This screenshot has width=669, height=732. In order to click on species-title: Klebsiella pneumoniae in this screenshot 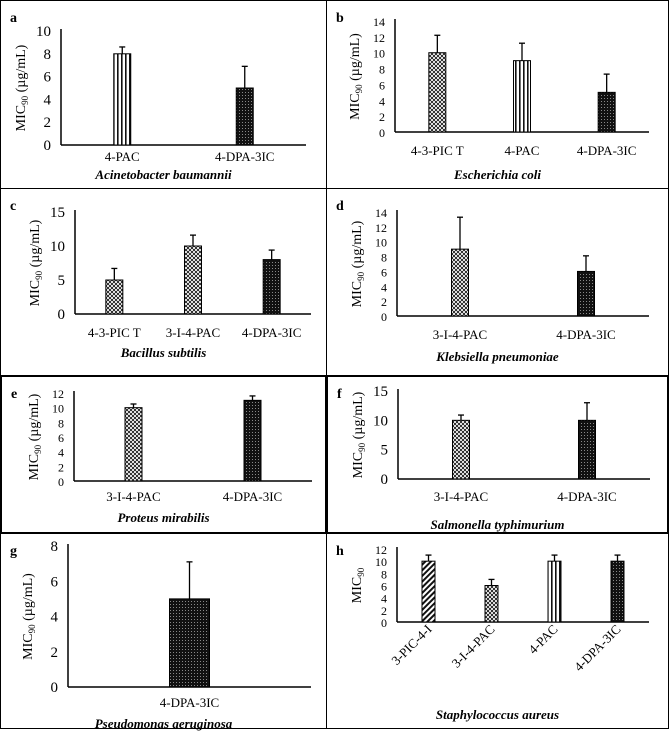, I will do `click(497, 356)`.